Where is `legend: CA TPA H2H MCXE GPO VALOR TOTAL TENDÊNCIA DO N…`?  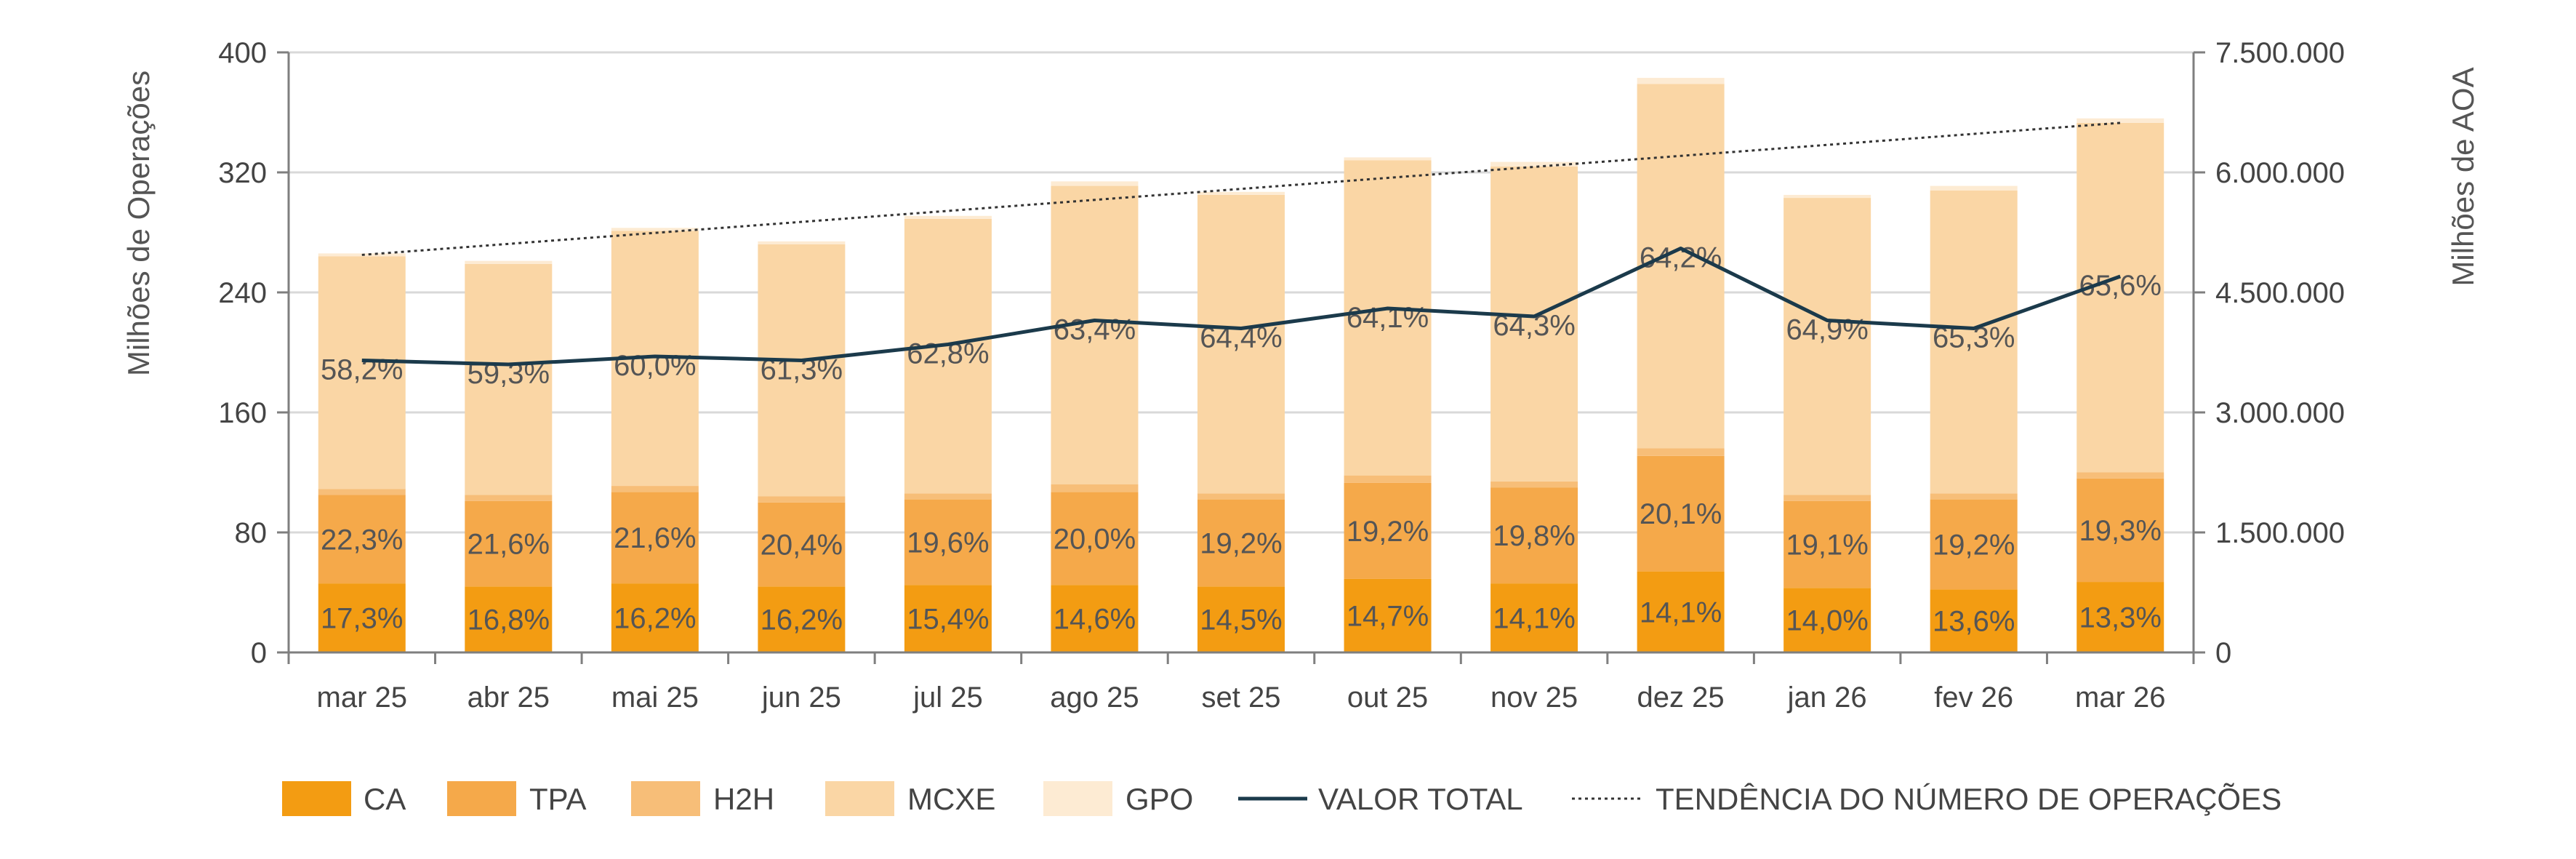 legend: CA TPA H2H MCXE GPO VALOR TOTAL TENDÊNCIA DO N… is located at coordinates (1282, 798).